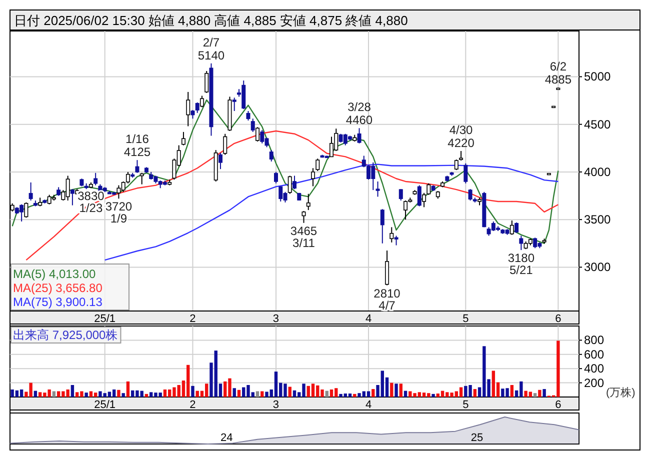 The height and width of the screenshot is (470, 653). What do you see at coordinates (594, 340) in the screenshot?
I see `y-tick-label: 800` at bounding box center [594, 340].